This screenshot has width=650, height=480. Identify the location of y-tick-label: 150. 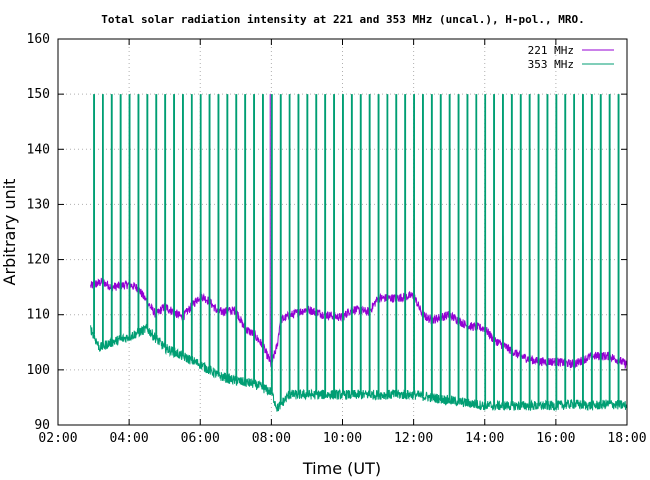
(38, 94).